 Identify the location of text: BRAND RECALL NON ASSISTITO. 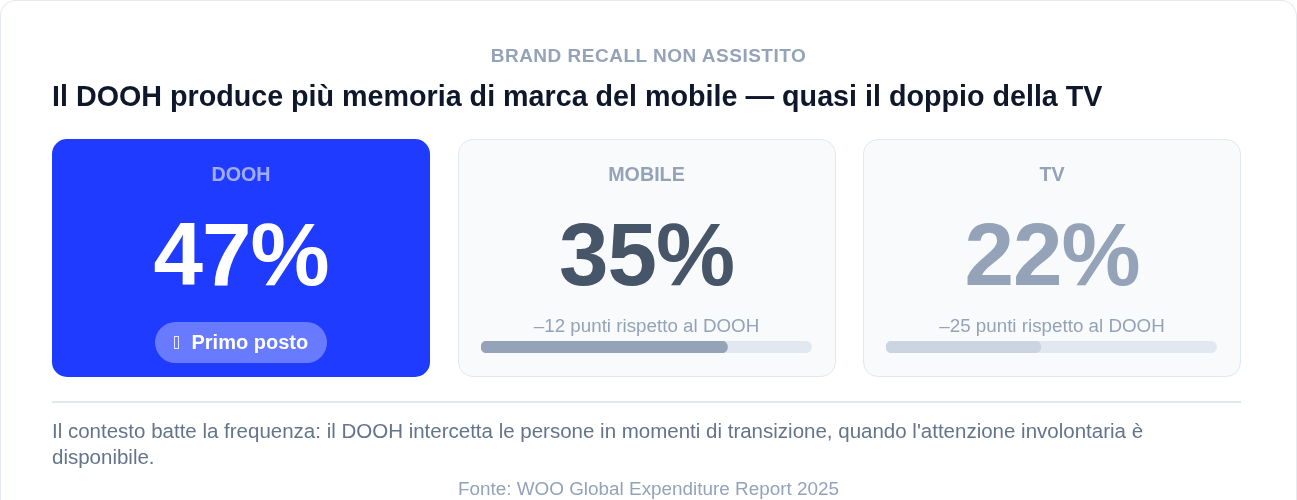
(648, 56).